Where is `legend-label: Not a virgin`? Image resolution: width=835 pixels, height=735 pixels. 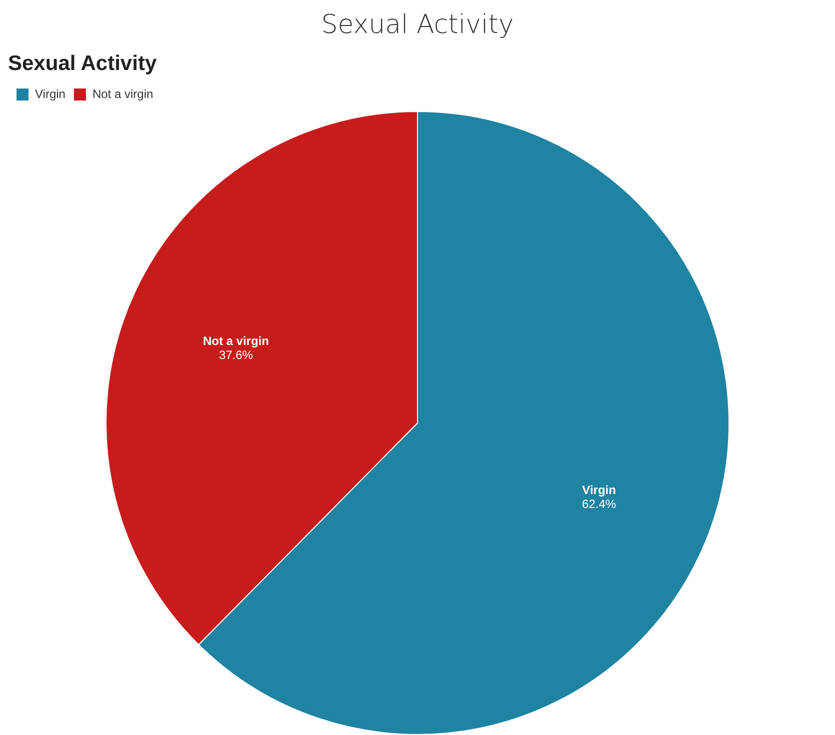 legend-label: Not a virgin is located at coordinates (123, 93).